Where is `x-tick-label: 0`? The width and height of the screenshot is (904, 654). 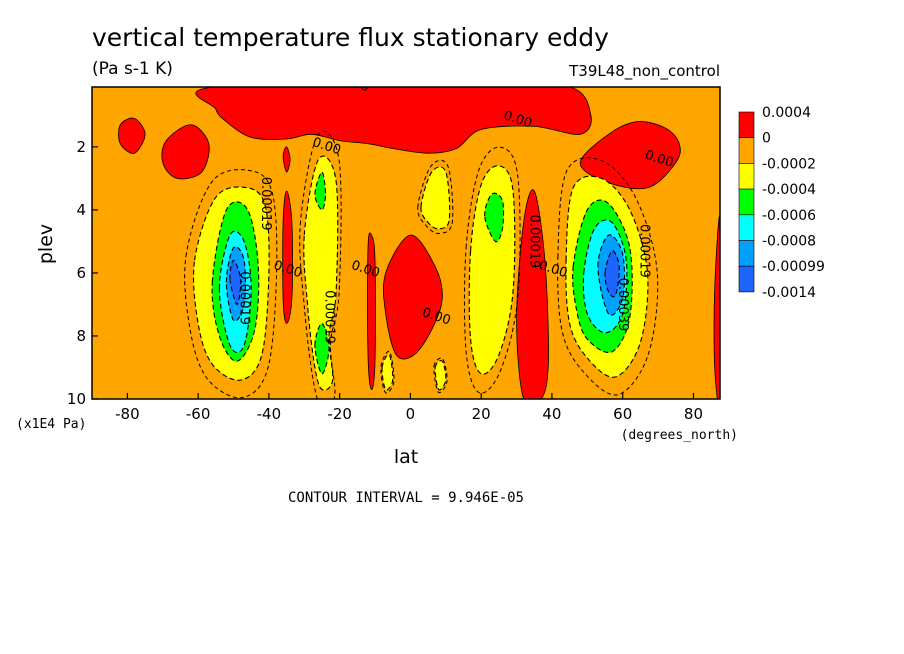
x-tick-label: 0 is located at coordinates (411, 414).